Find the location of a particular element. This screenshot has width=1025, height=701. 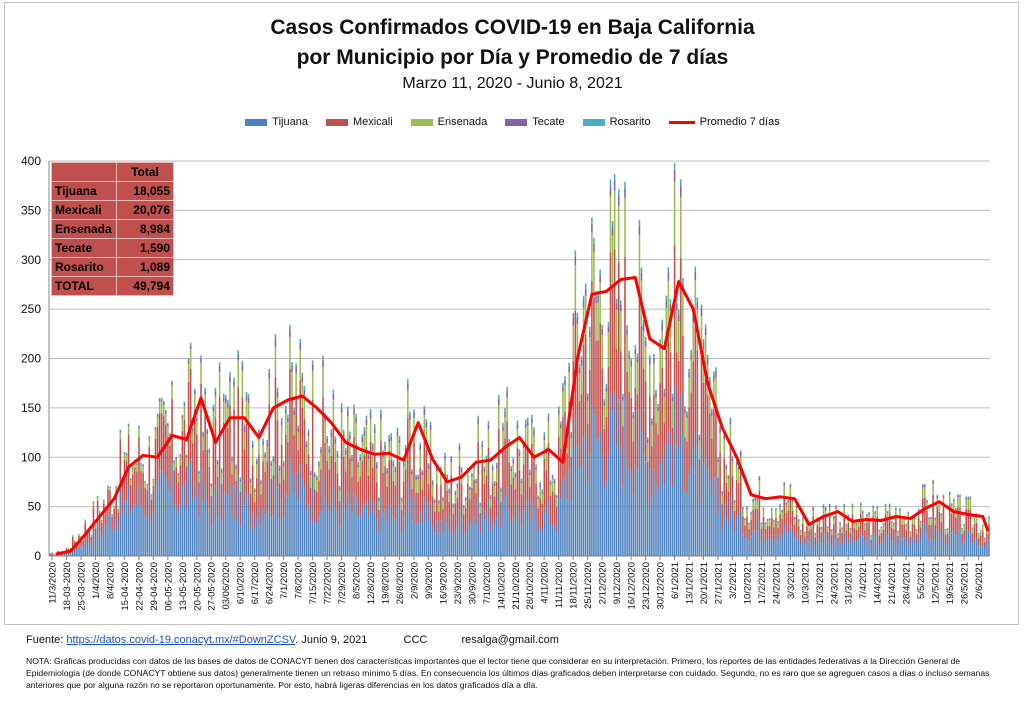

x-tick-label: 22-04-2020 is located at coordinates (139, 586).